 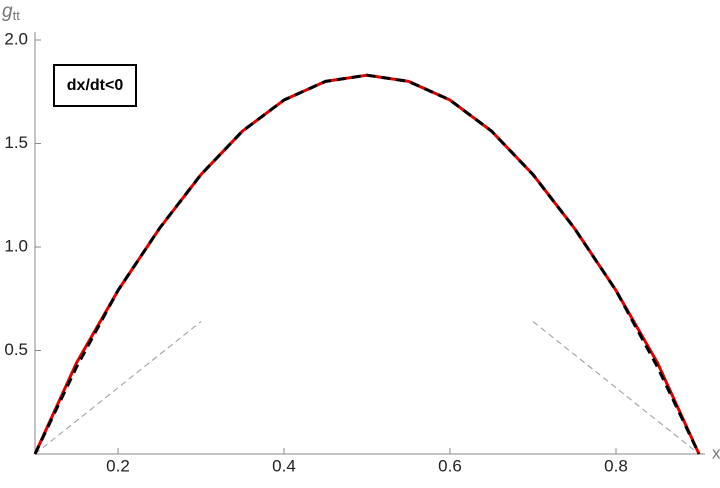 What do you see at coordinates (17, 15) in the screenshot?
I see `y-label-sub: tt` at bounding box center [17, 15].